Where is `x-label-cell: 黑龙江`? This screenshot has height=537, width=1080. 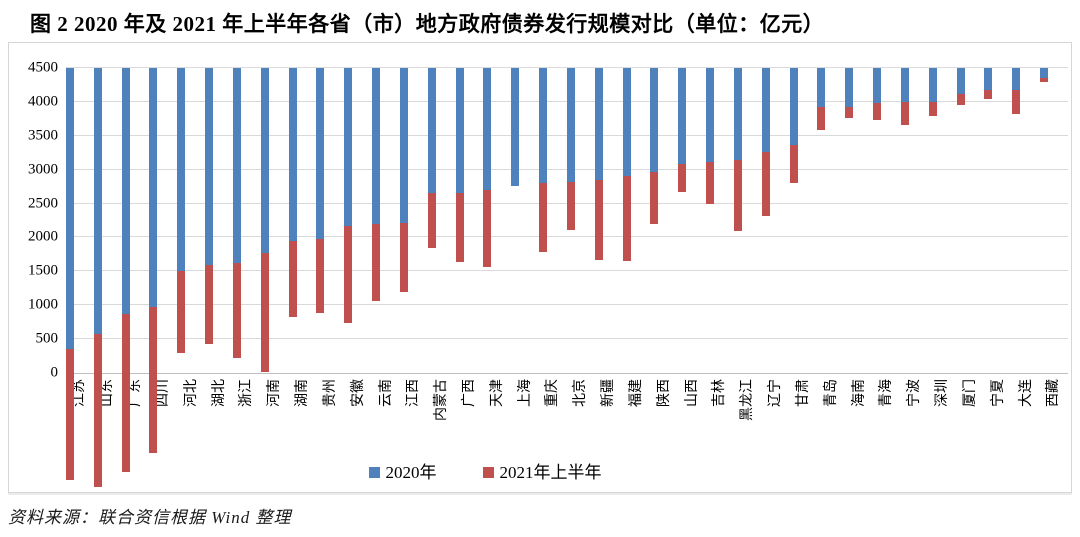 x-label-cell: 黑龙江 is located at coordinates (748, 420).